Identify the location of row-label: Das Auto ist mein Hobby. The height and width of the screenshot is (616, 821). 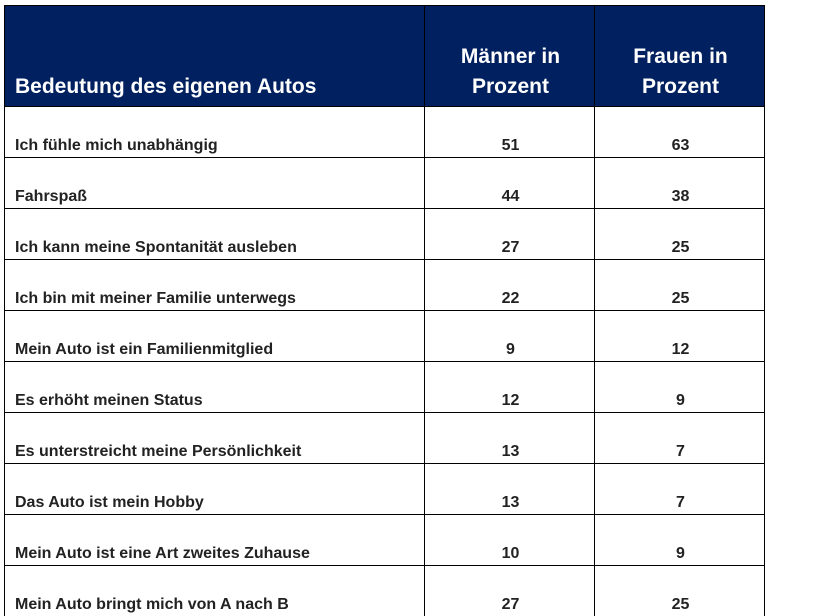
(215, 489).